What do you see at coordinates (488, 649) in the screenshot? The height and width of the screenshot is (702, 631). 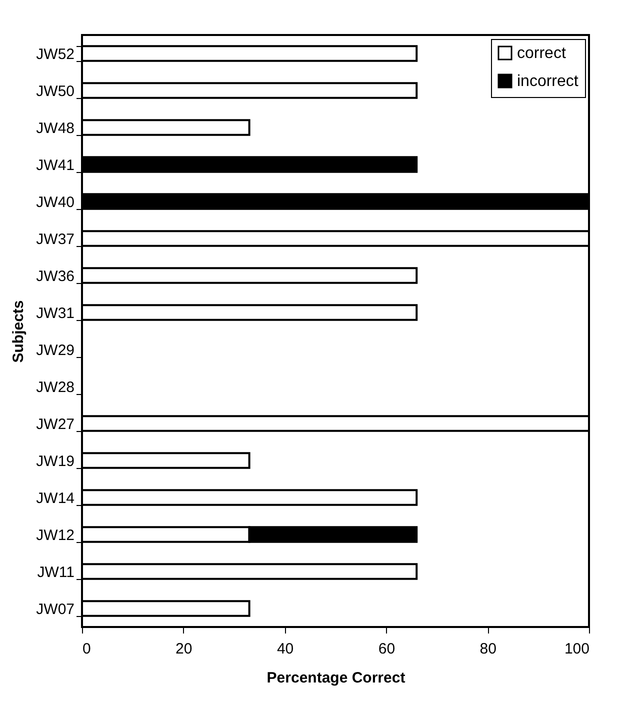 I see `x-tick-label: 80` at bounding box center [488, 649].